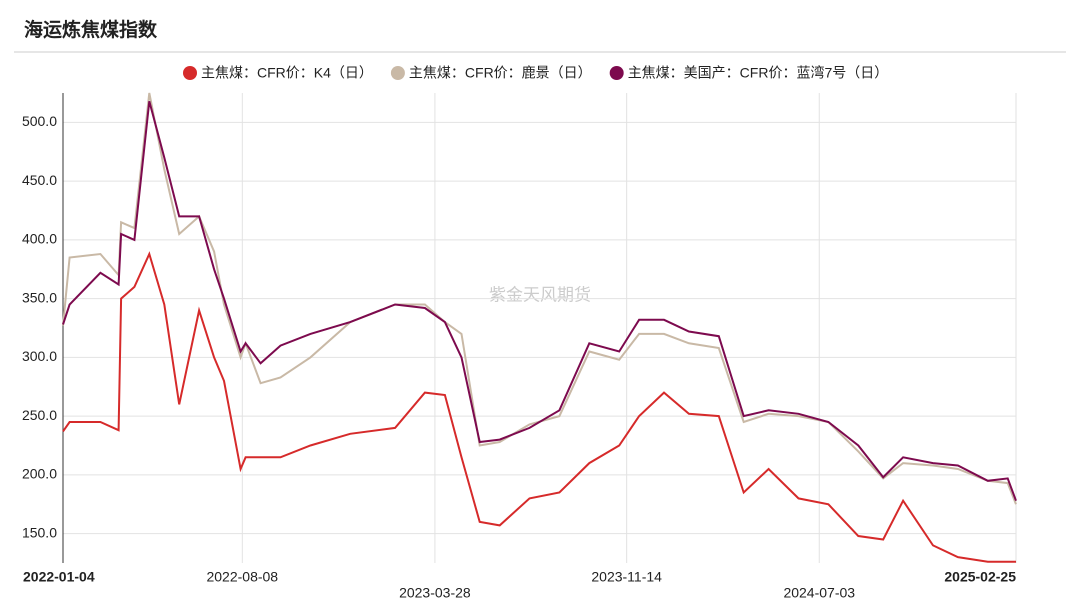 This screenshot has width=1080, height=609. What do you see at coordinates (59, 577) in the screenshot?
I see `x-tick-label: 2022-01-04` at bounding box center [59, 577].